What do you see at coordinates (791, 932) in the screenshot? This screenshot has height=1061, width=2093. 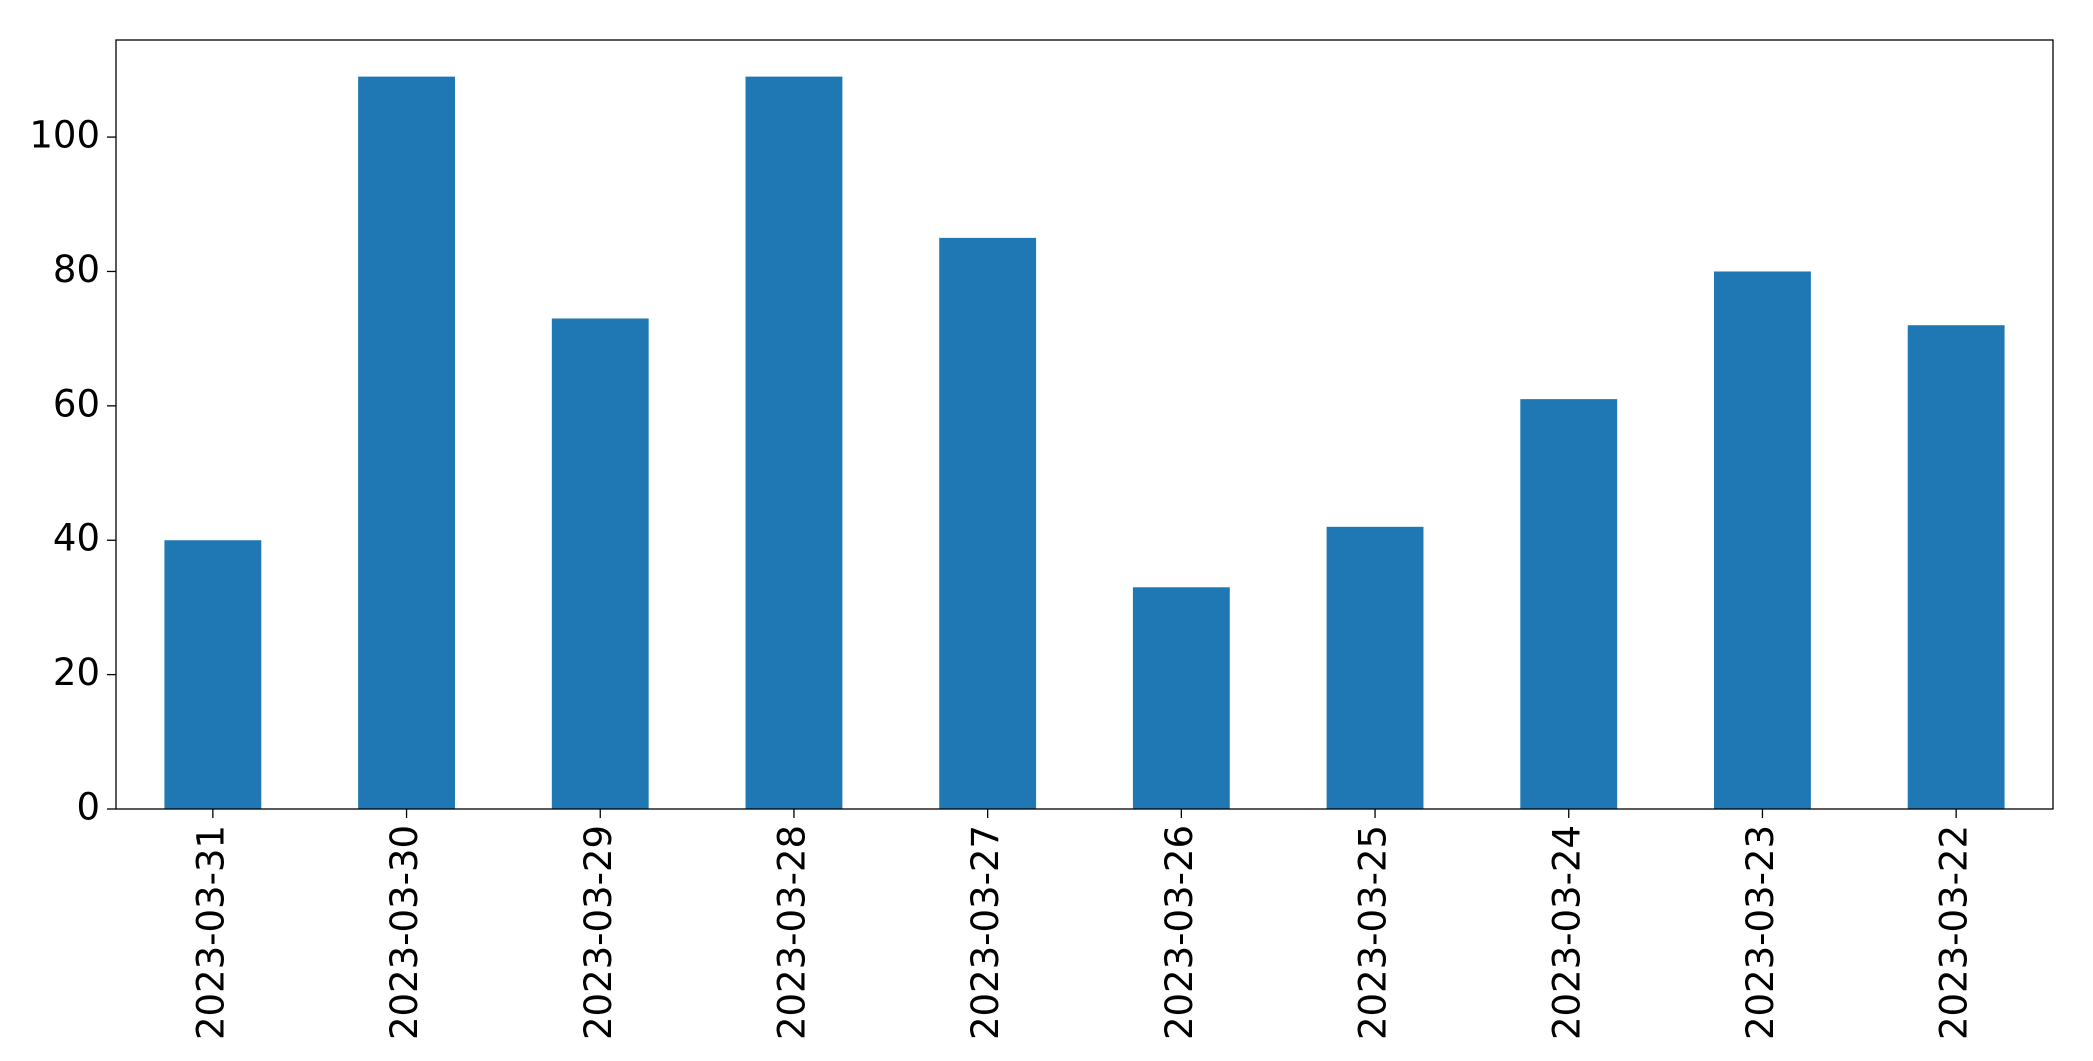 I see `x-tick-label: 2023-03-28` at bounding box center [791, 932].